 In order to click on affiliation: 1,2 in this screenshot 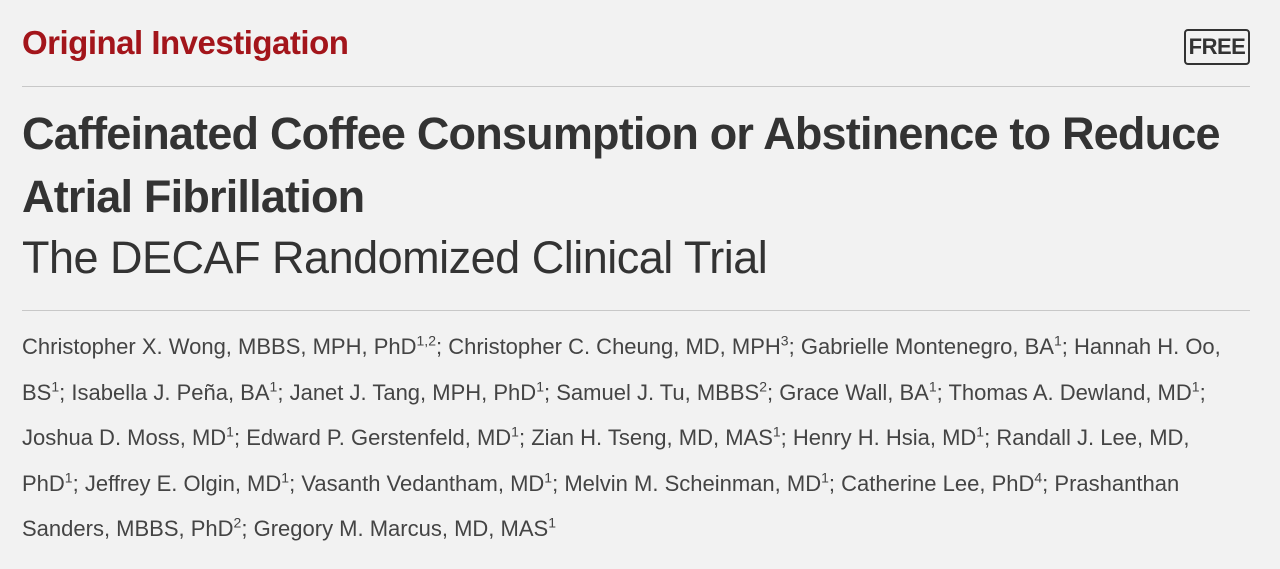, I will do `click(426, 340)`.